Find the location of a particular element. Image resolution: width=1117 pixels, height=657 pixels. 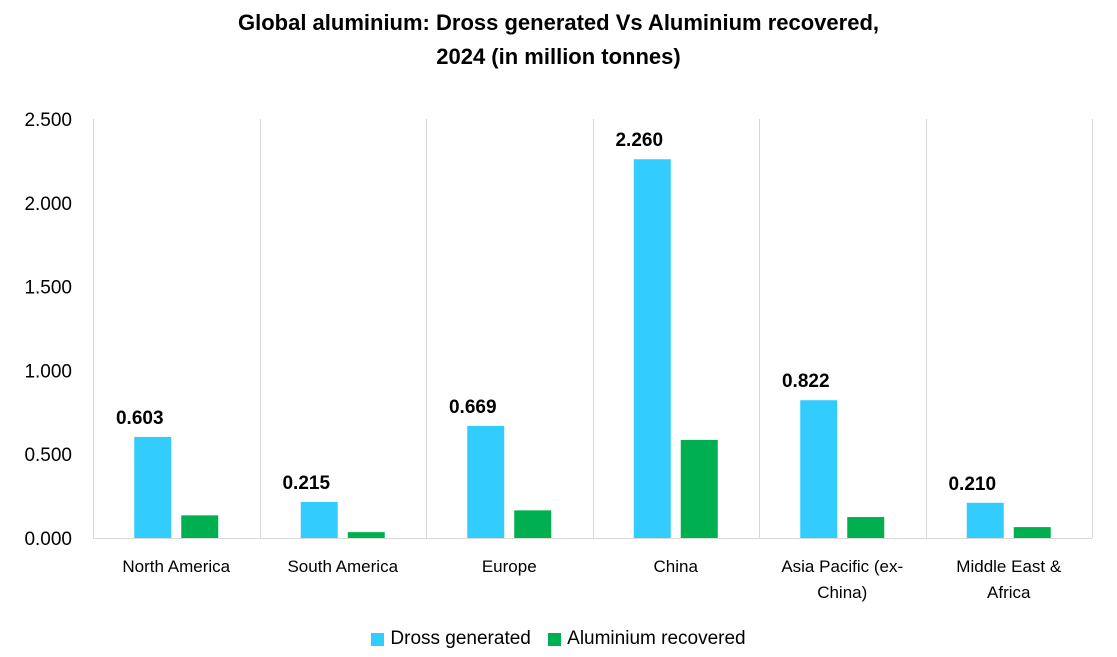

x-category-label: North America is located at coordinates (176, 566).